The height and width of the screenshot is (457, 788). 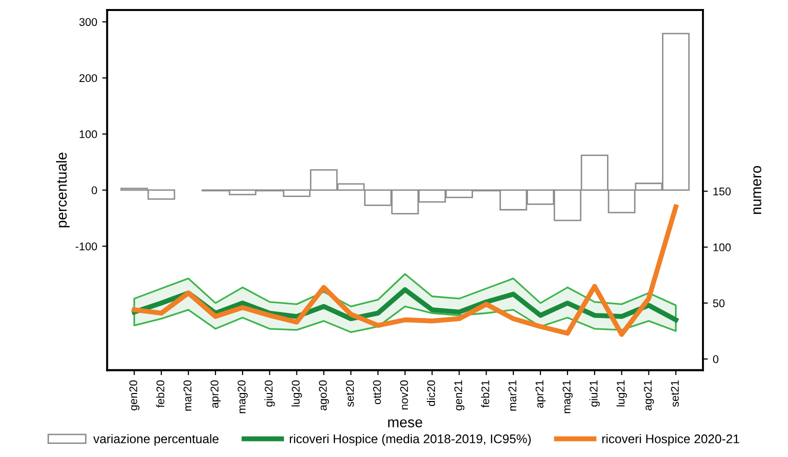 I want to click on x-tick-label: feb21, so click(x=485, y=394).